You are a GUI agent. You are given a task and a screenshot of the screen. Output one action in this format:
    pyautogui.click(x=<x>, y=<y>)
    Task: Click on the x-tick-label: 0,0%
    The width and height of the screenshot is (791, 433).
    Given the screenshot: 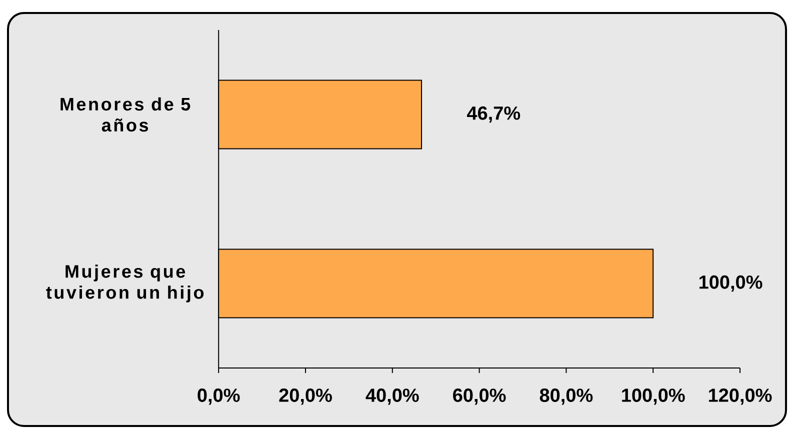 What is the action you would take?
    pyautogui.click(x=219, y=396)
    